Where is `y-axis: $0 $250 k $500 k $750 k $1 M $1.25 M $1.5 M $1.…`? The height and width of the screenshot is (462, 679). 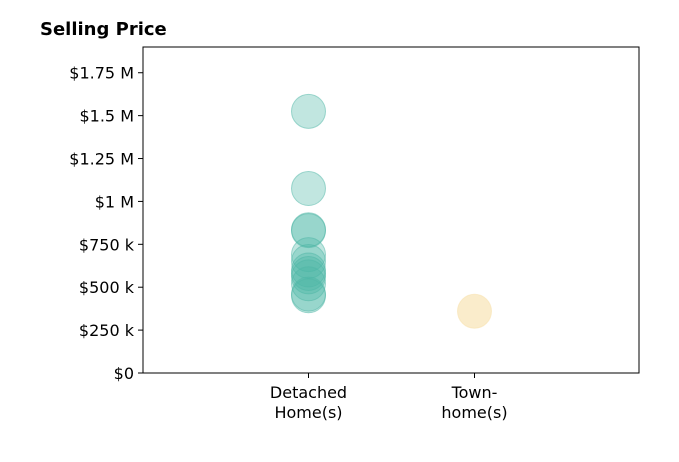
y-axis: $0 $250 k $500 k $750 k $1 M $1.25 M $1.5 M $1.… is located at coordinates (106, 223).